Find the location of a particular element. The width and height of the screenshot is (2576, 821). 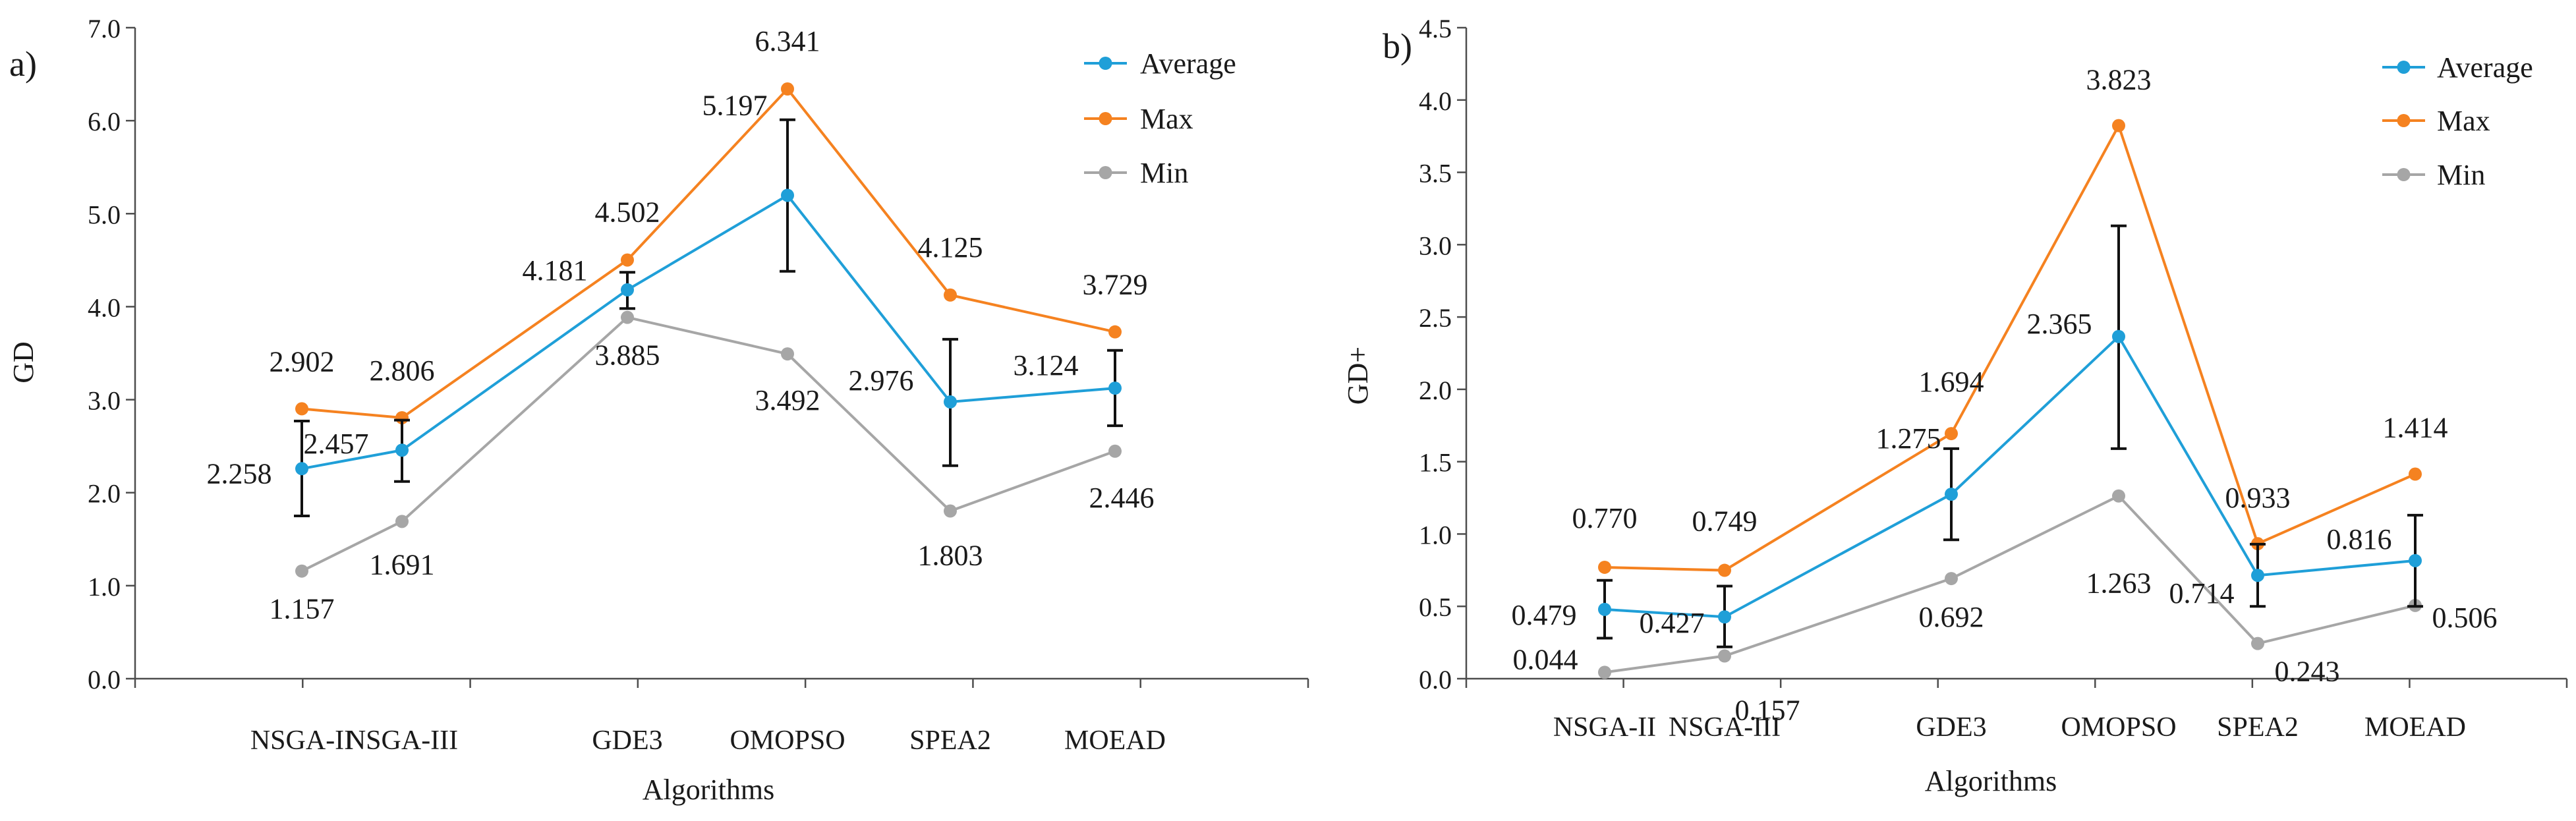

data-label-max-b: 1.414 is located at coordinates (2416, 428).